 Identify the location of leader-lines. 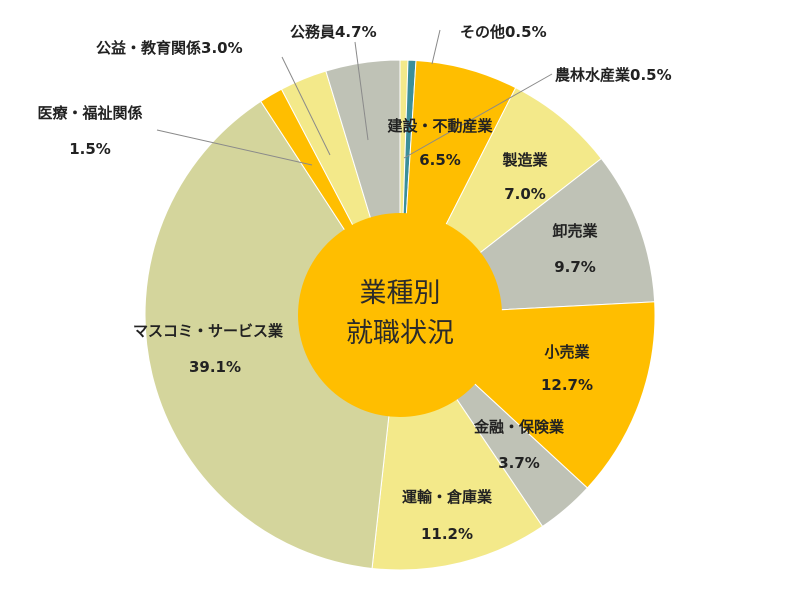
(354, 97).